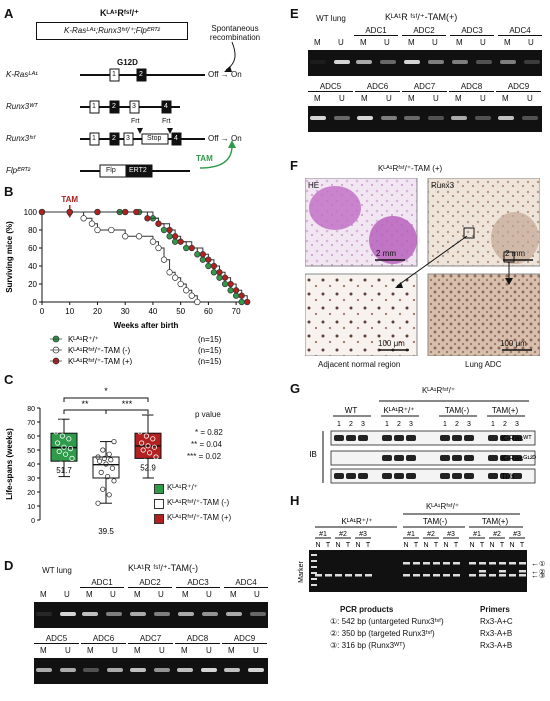 This screenshot has width=550, height=701. Describe the element at coordinates (127, 62) in the screenshot. I see `g12d-label: G12D` at that location.